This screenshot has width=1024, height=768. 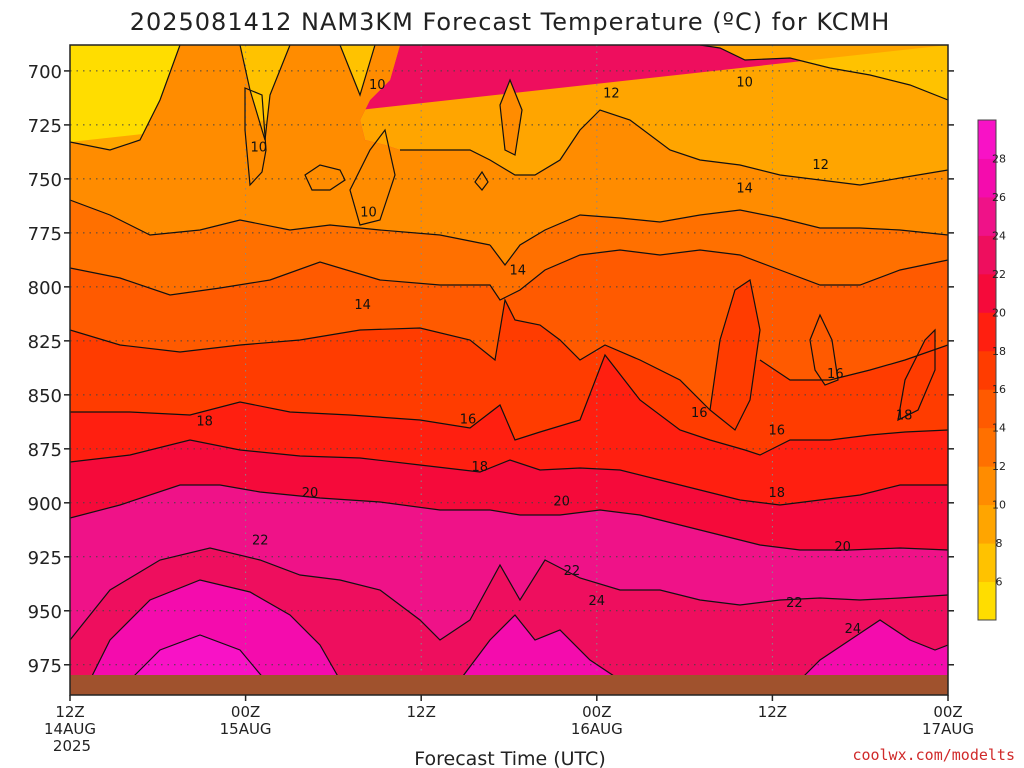 What do you see at coordinates (70, 729) in the screenshot?
I see `x-tick-label: 14AUG` at bounding box center [70, 729].